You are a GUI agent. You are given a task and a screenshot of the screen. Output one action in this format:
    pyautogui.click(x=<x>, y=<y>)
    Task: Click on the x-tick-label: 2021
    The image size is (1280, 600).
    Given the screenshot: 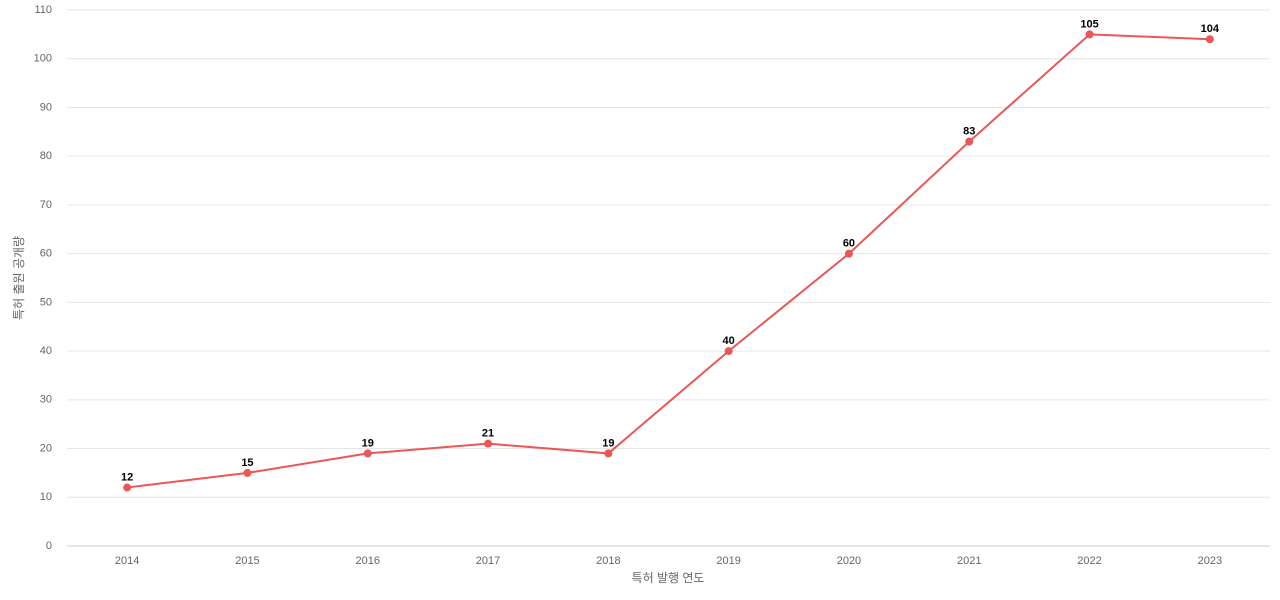 What is the action you would take?
    pyautogui.click(x=969, y=561)
    